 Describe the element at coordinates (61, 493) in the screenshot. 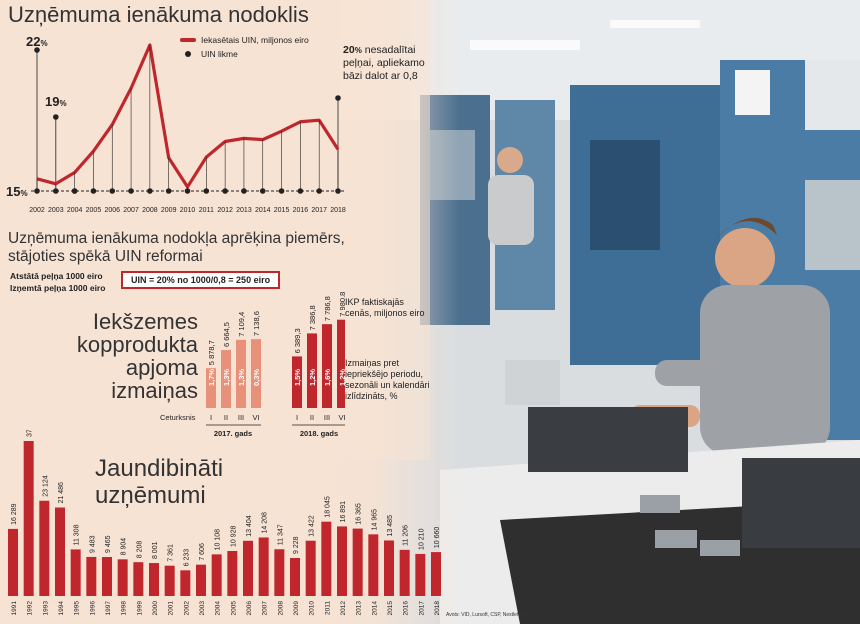

I see `firm-value-label: 21 486` at that location.